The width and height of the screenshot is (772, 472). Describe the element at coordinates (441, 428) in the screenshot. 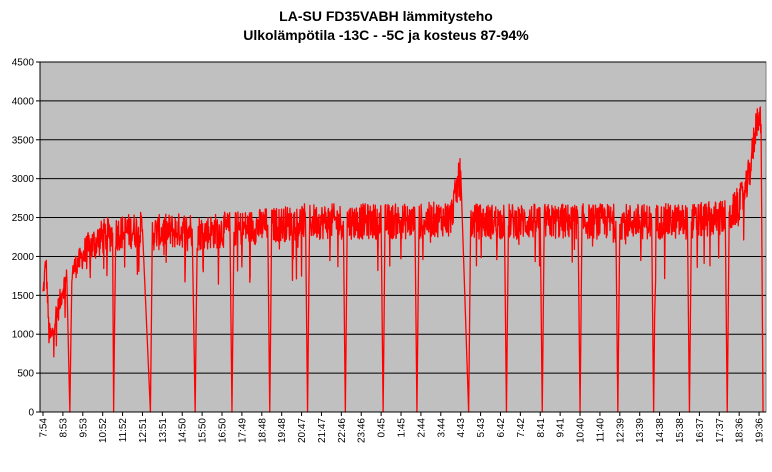

I see `x-tick-label: 3:44` at that location.